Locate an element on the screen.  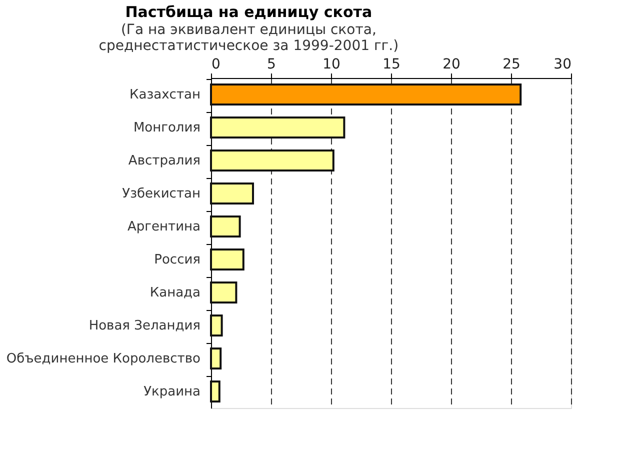
x-tick-label: 30 is located at coordinates (563, 64).